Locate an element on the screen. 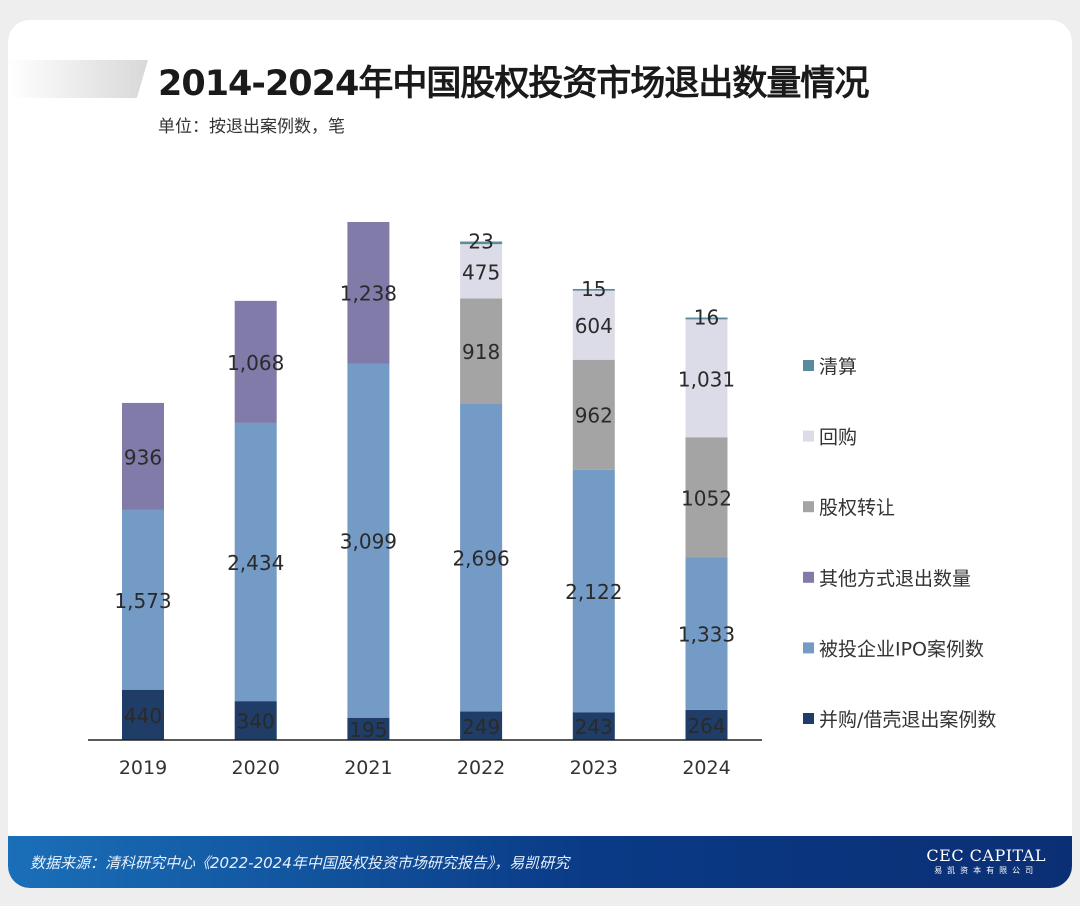 Image resolution: width=1080 pixels, height=906 pixels. page-title: 2014-2024年中国股权投资市场退出数量情况 is located at coordinates (513, 84).